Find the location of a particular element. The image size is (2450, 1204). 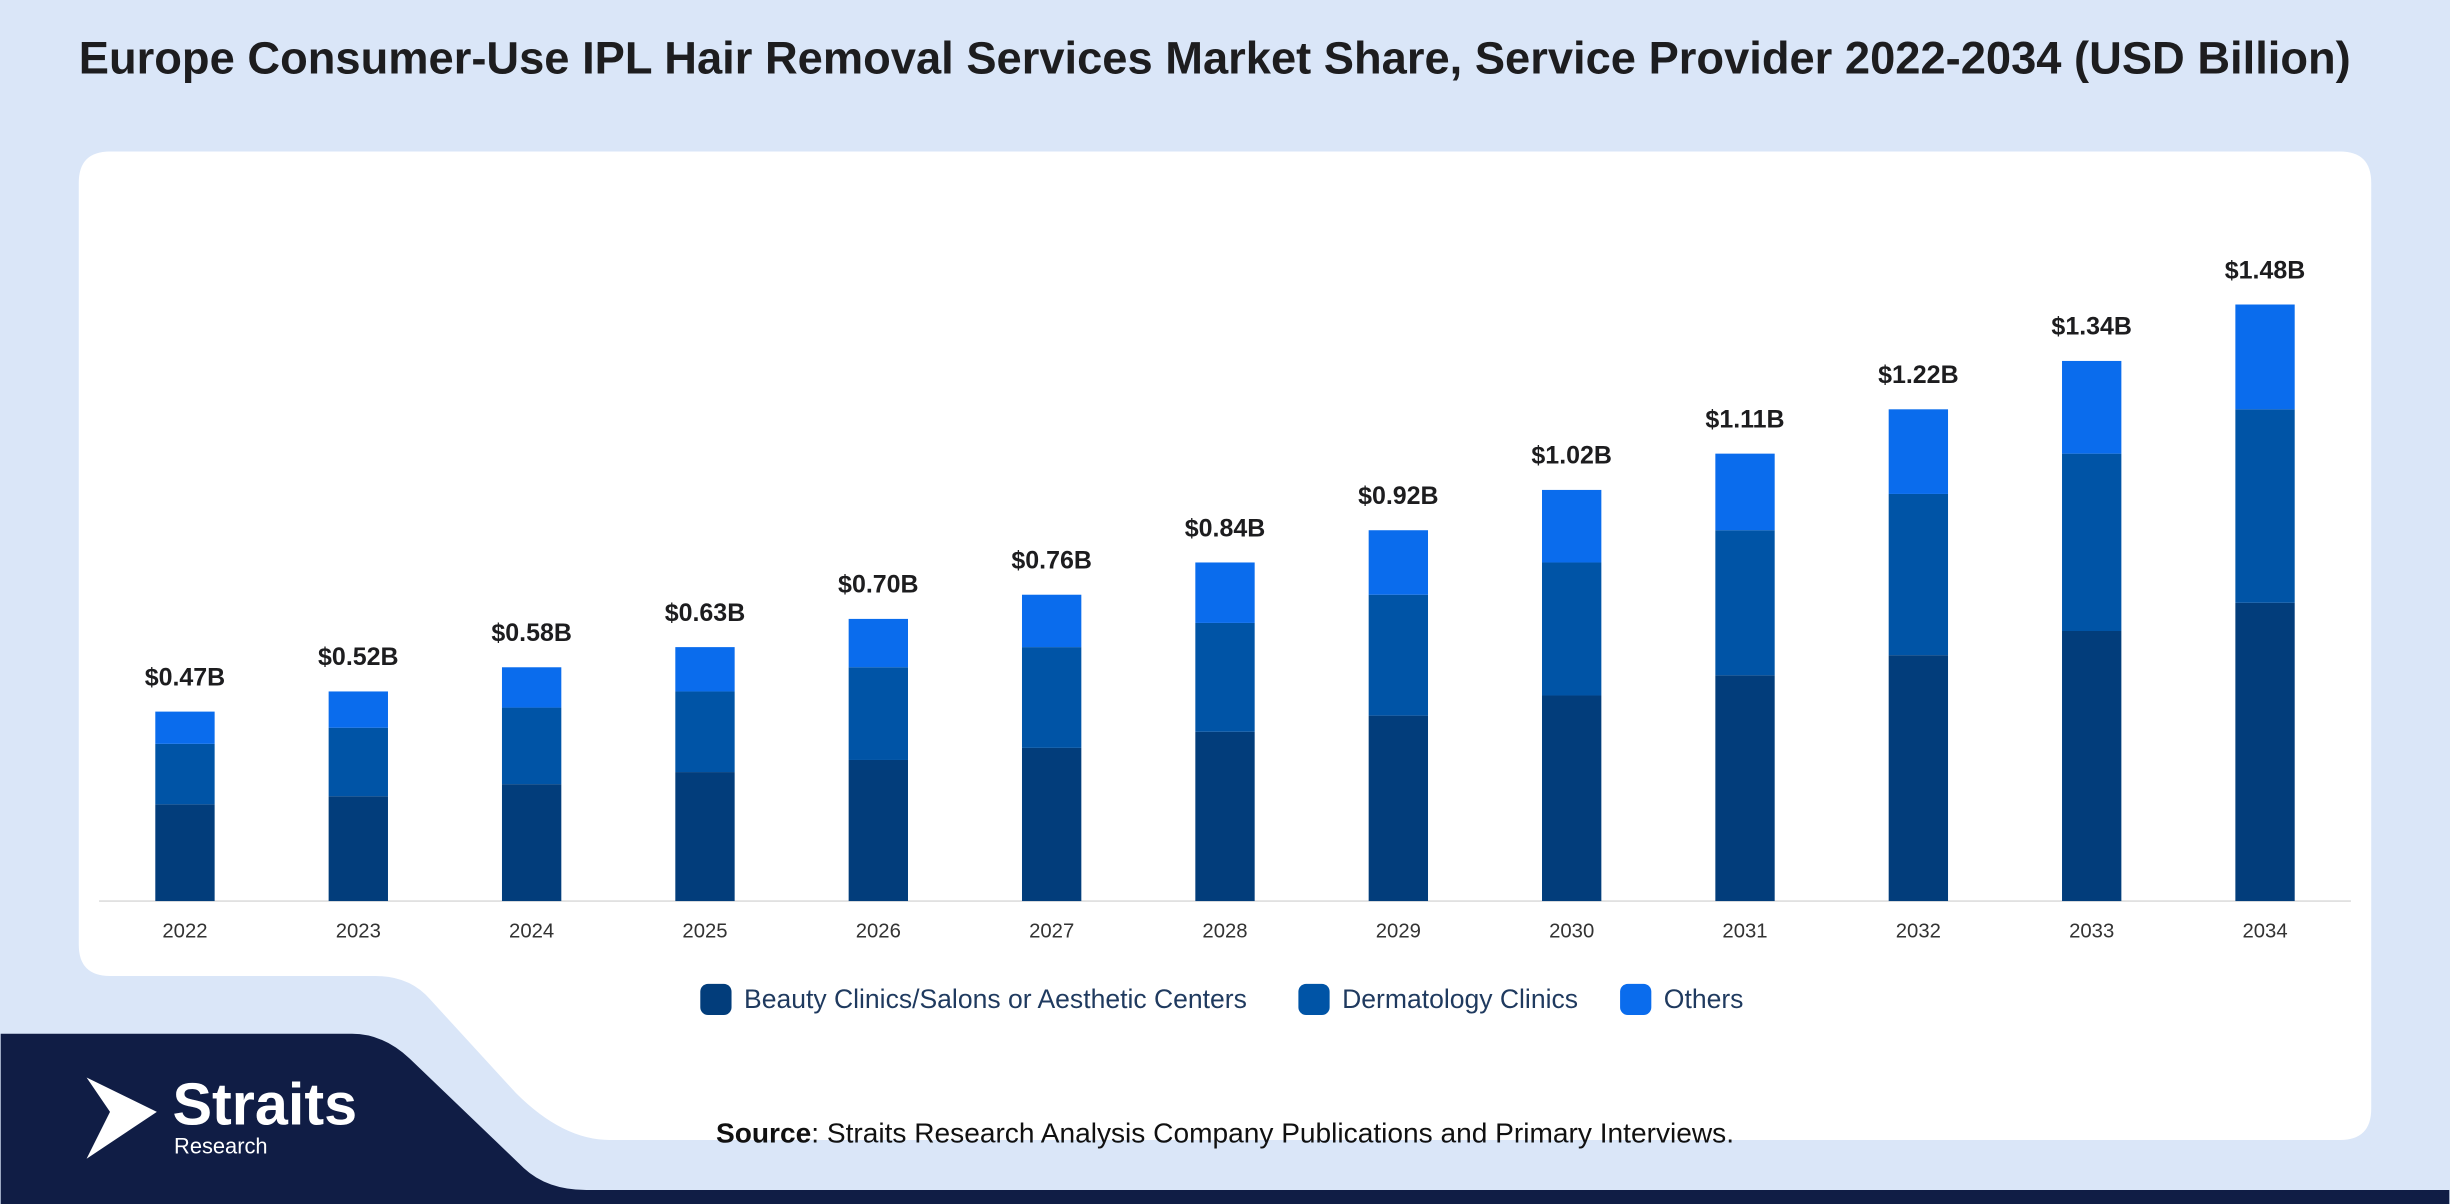

total-label: $0.76B is located at coordinates (1051, 561).